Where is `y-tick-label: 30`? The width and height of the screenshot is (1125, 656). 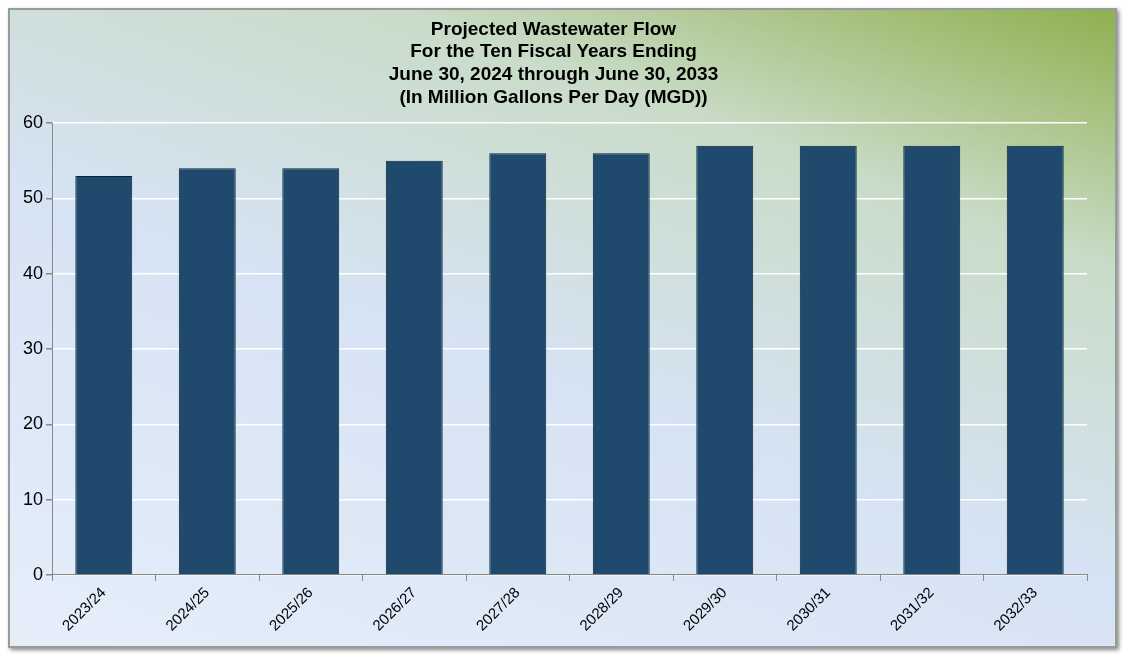
y-tick-label: 30 is located at coordinates (33, 348).